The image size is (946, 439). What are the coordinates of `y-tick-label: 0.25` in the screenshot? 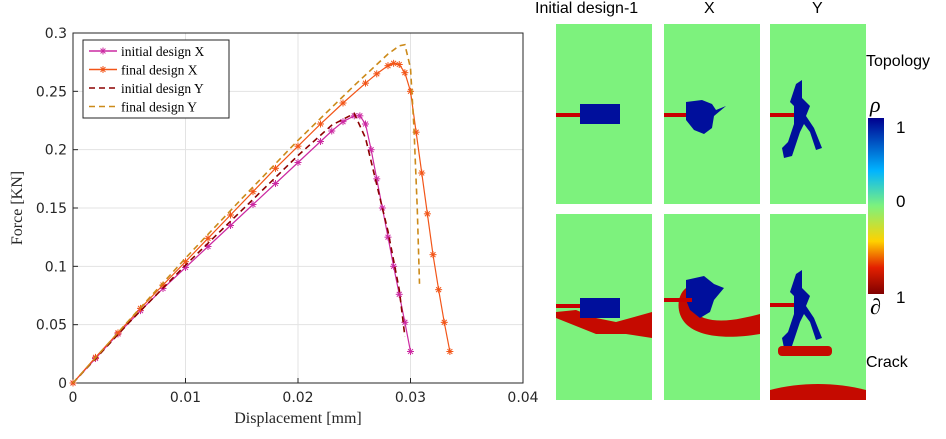 It's located at (51, 92).